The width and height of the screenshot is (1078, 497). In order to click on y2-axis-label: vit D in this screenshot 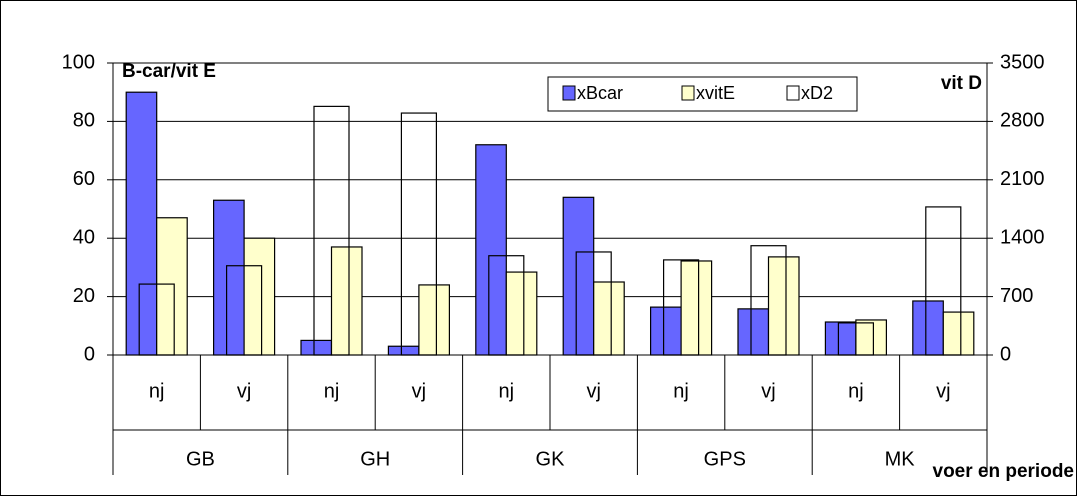, I will do `click(961, 83)`.